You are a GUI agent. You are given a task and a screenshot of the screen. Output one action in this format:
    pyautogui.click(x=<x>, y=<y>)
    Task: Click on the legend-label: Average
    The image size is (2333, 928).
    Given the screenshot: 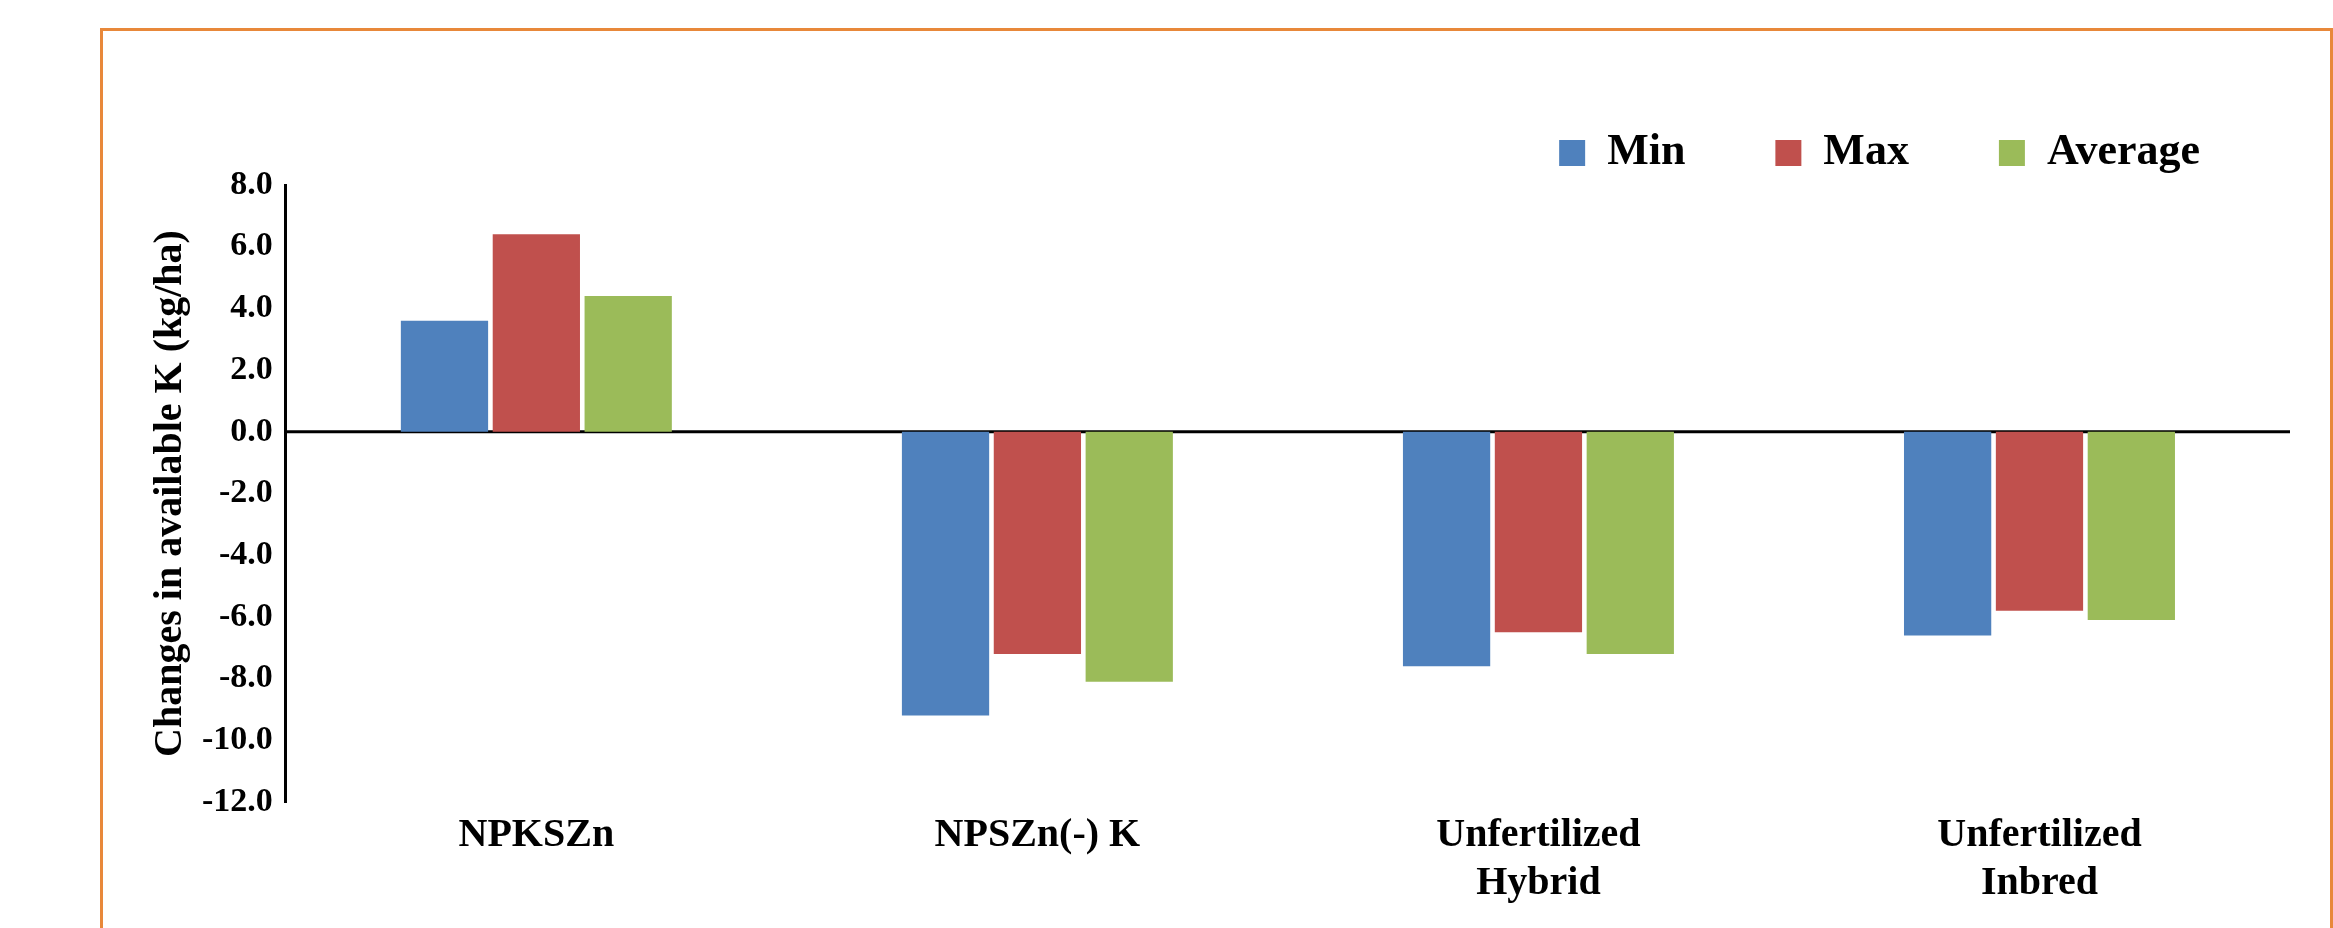 What is the action you would take?
    pyautogui.click(x=2123, y=150)
    